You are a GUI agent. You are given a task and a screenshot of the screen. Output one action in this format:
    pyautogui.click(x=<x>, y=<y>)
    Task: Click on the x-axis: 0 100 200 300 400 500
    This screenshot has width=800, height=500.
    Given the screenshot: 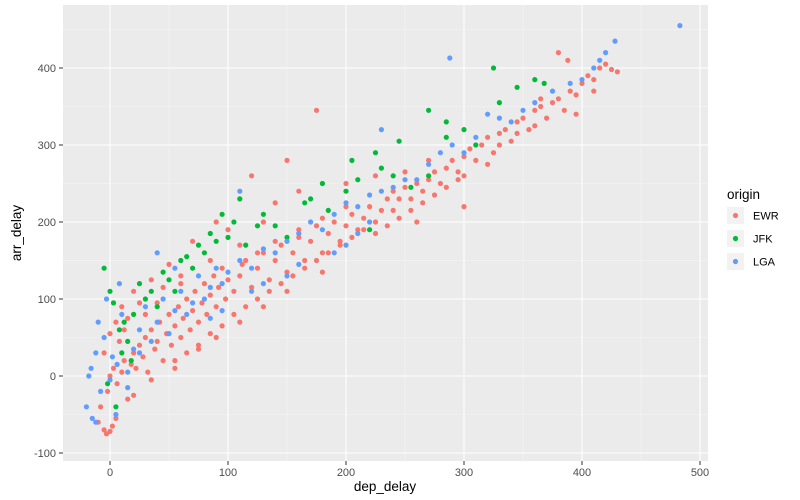 What is the action you would take?
    pyautogui.click(x=408, y=470)
    